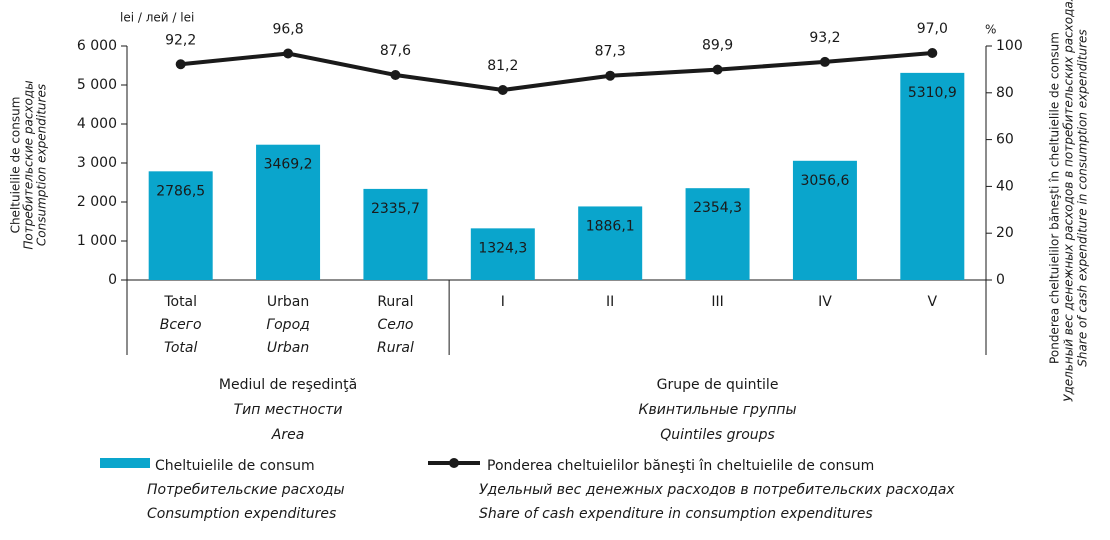 This screenshot has height=540, width=1110. I want to click on y-axis-label: Потребительские расходы, so click(29, 164).